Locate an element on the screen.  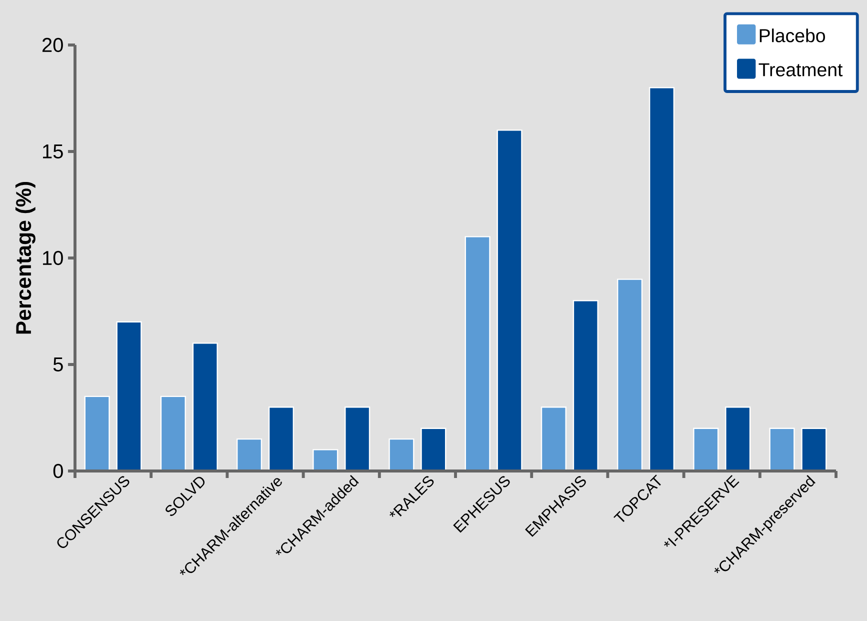
y-tick-label: 10 is located at coordinates (53, 258).